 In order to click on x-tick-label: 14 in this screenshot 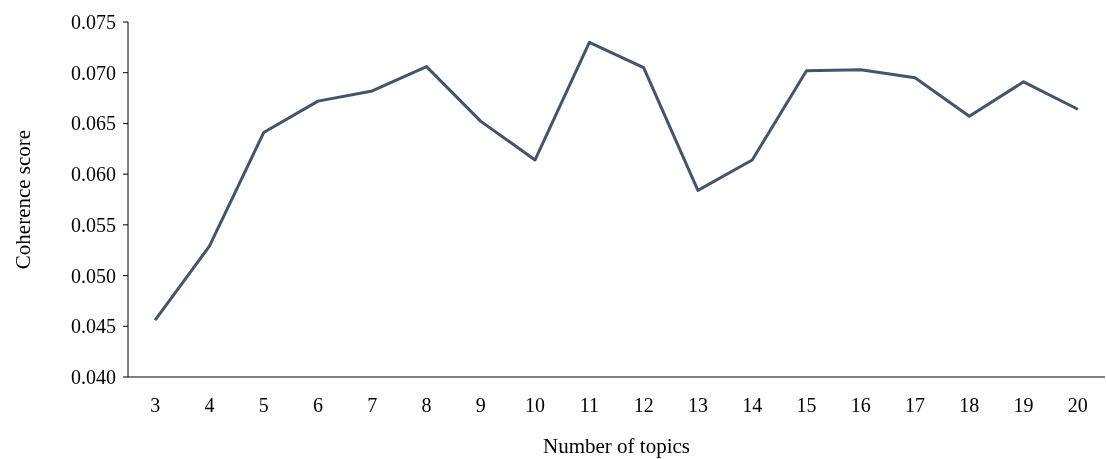, I will do `click(752, 405)`.